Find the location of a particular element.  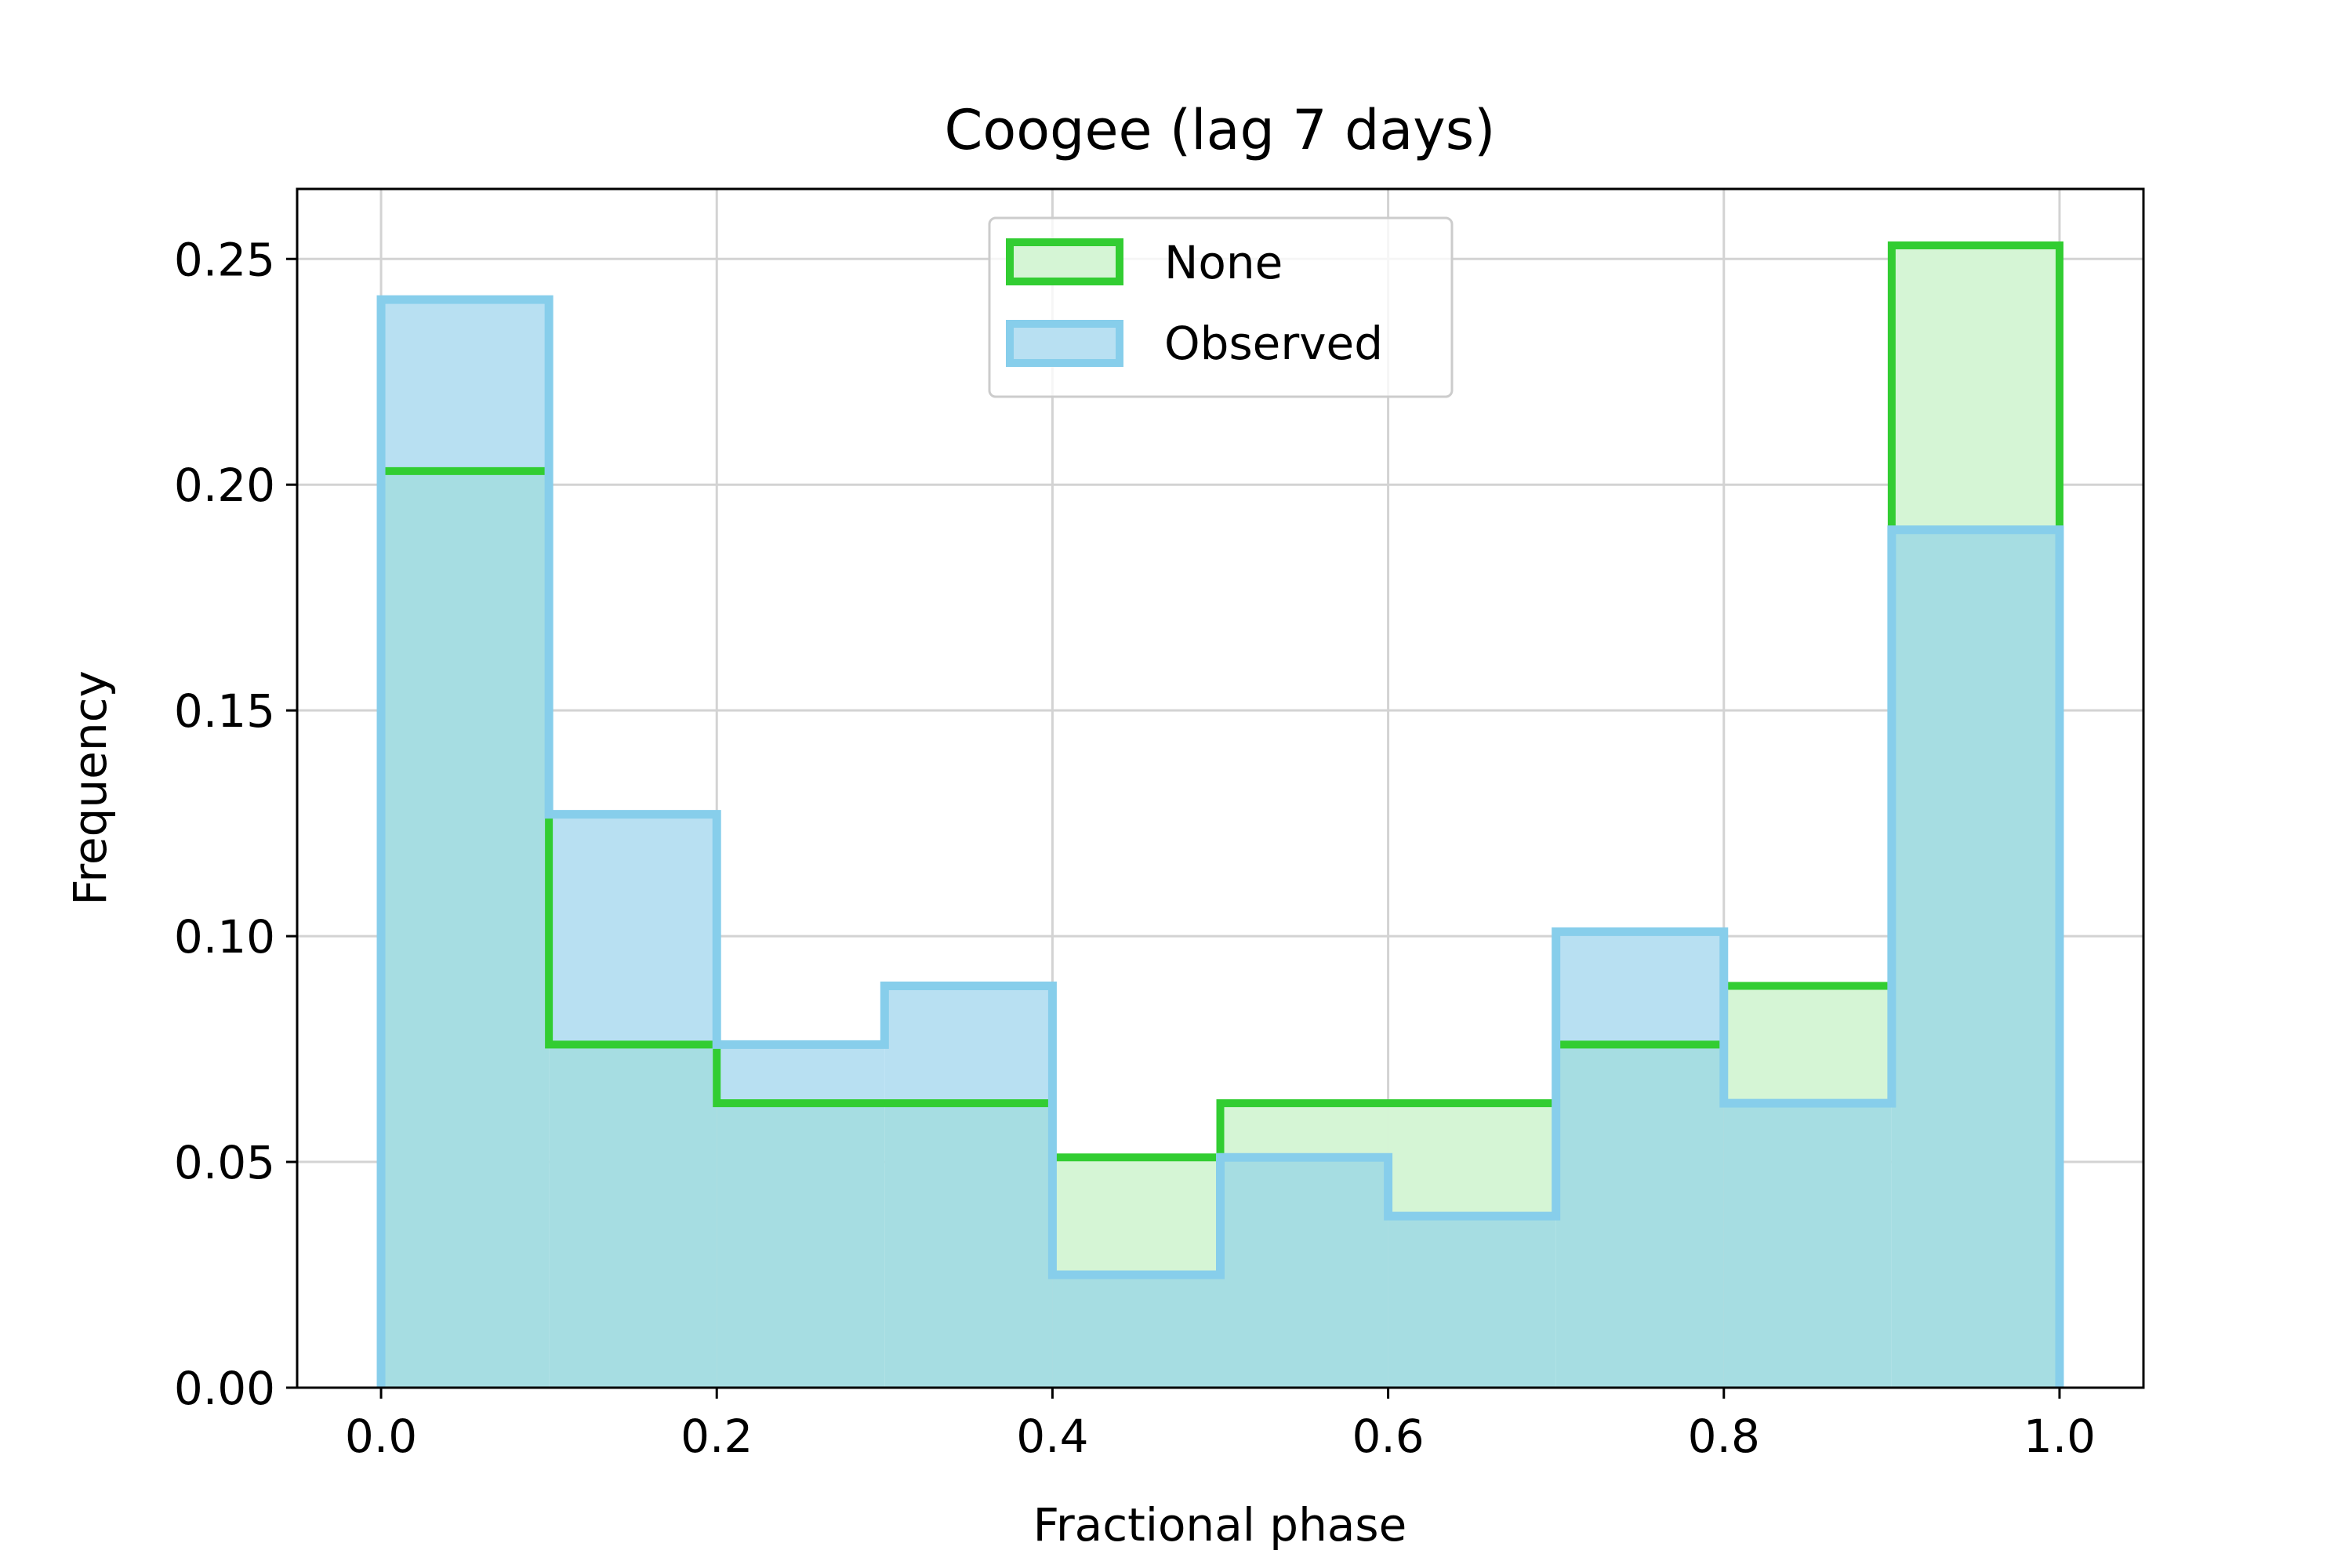

x-tick-label-0: 0.0 is located at coordinates (381, 1436).